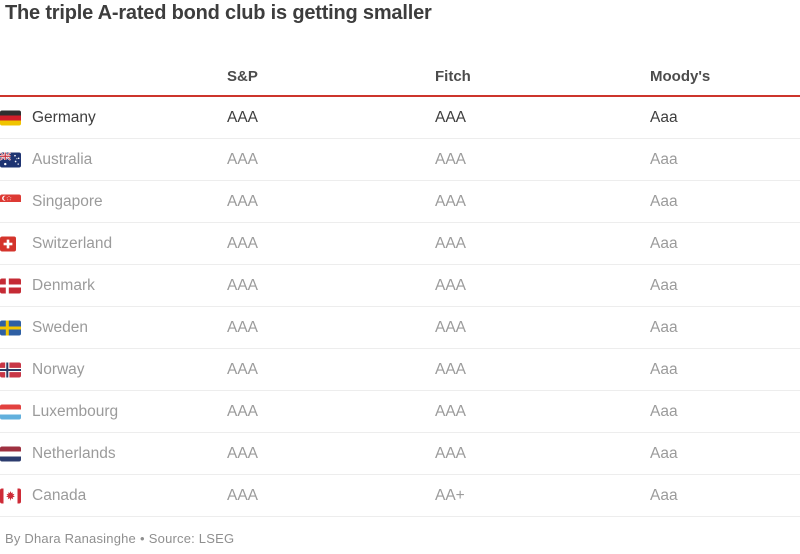 The width and height of the screenshot is (800, 554). What do you see at coordinates (400, 454) in the screenshot?
I see `table-row: Netherlands AAA AAA Aaa` at bounding box center [400, 454].